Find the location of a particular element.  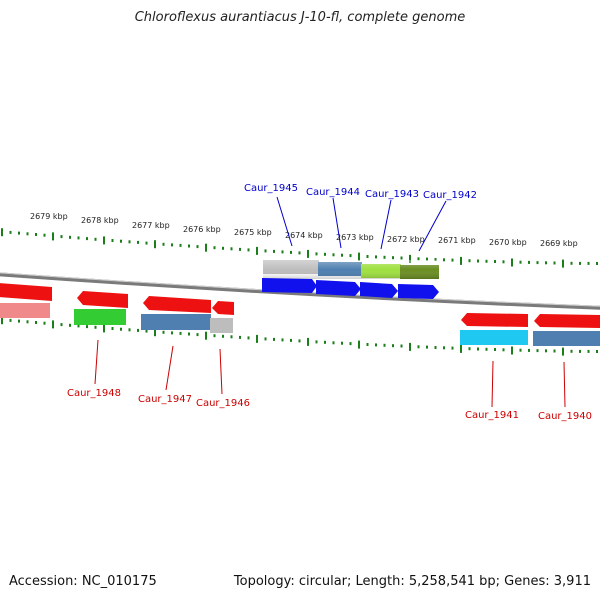

gene-bar-pink-left is located at coordinates (25, 310).